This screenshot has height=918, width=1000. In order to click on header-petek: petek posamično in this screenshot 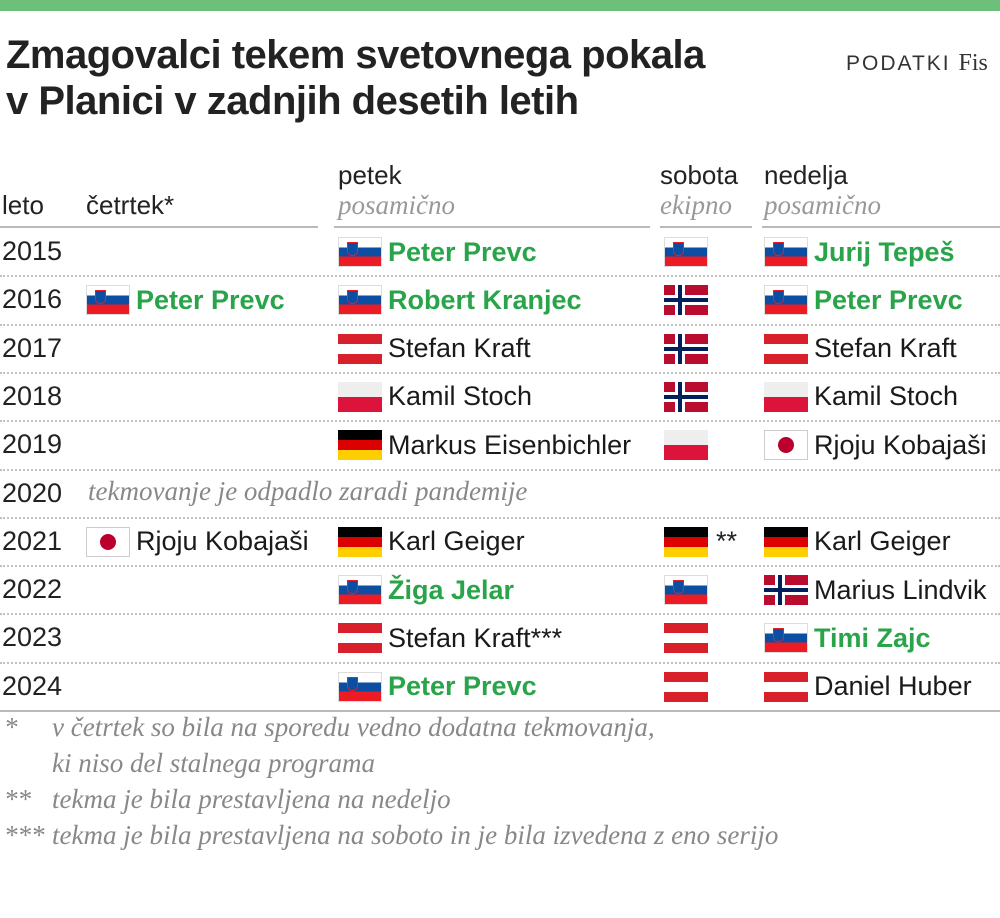, I will do `click(396, 190)`.